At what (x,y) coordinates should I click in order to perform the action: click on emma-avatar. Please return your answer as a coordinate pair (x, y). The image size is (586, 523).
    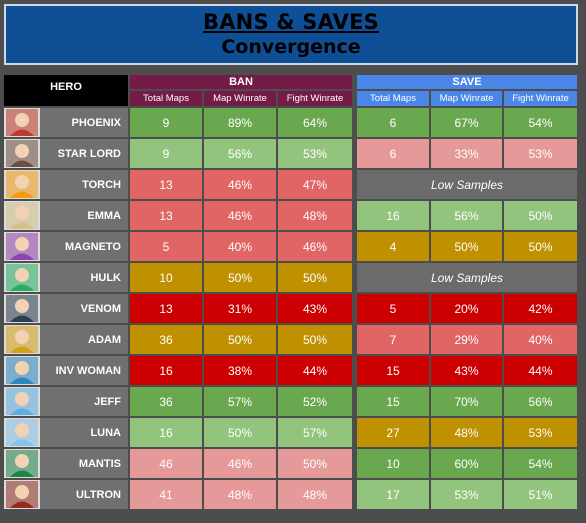
    Looking at the image, I should click on (22, 215).